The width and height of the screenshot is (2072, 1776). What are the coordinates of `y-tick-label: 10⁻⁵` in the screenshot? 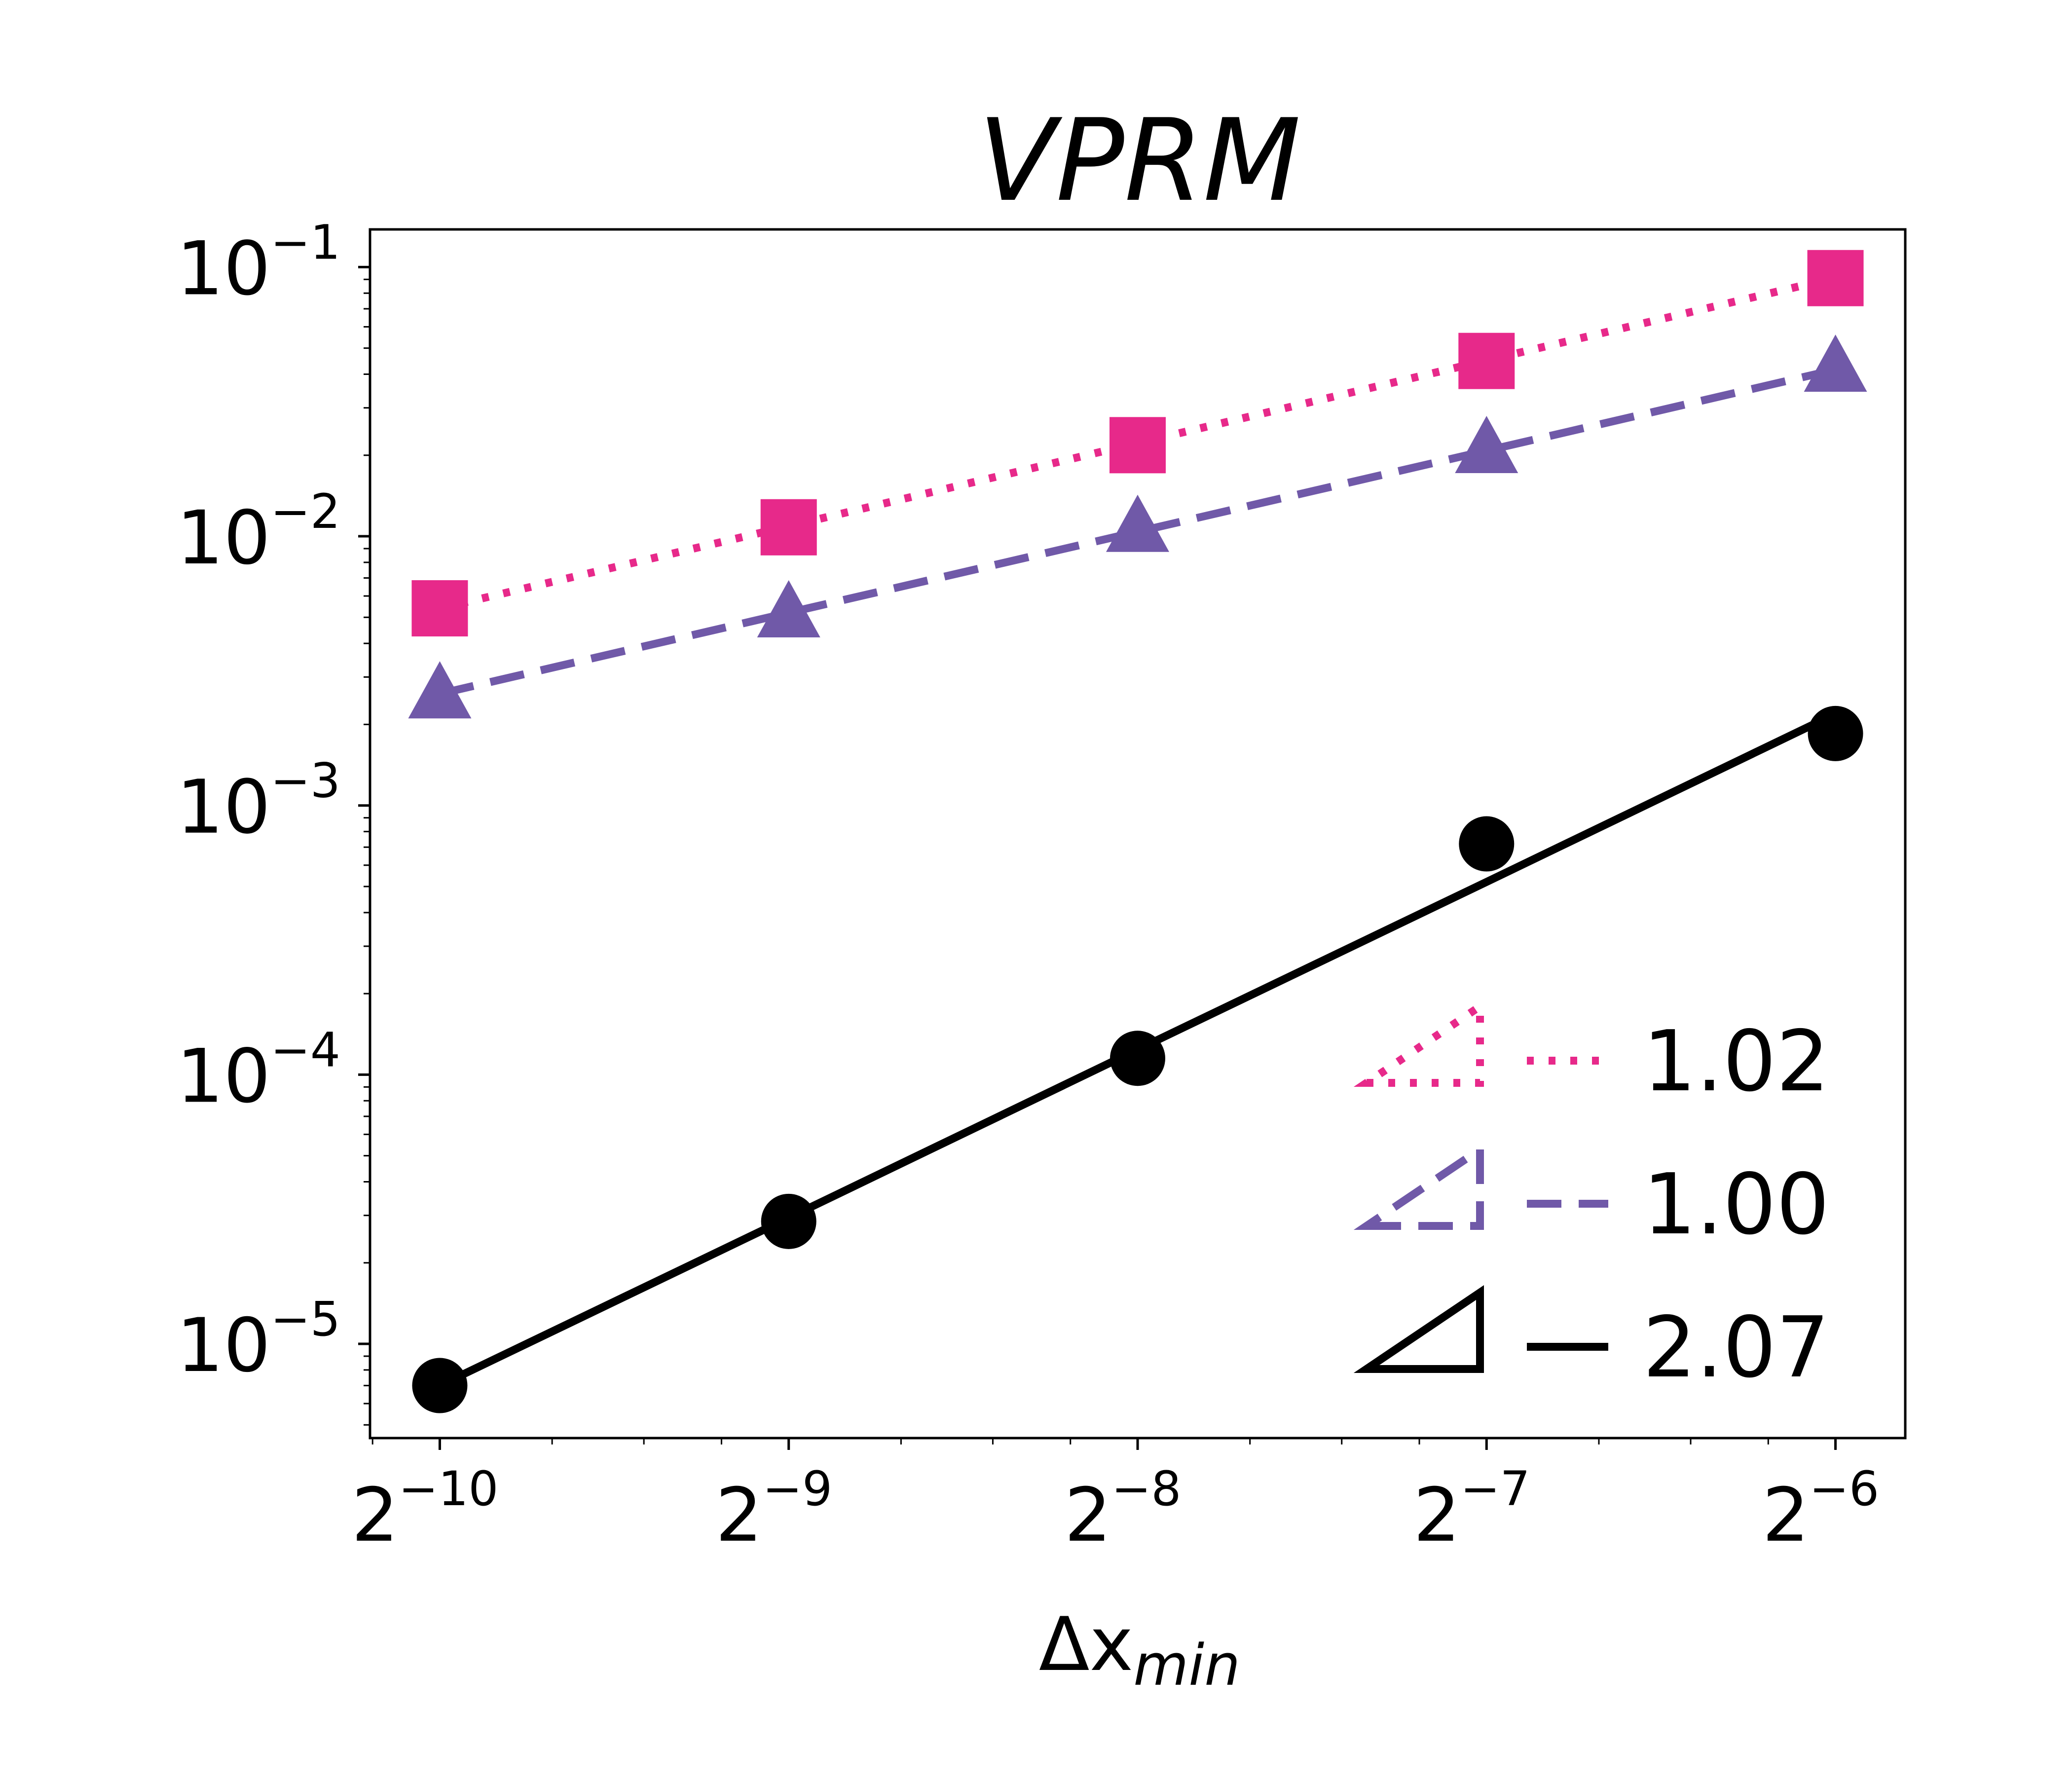 It's located at (259, 1341).